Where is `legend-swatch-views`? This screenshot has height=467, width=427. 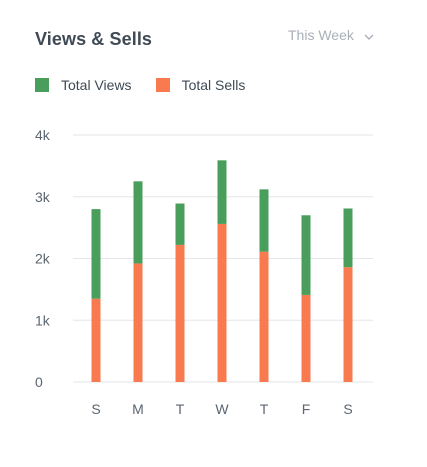 legend-swatch-views is located at coordinates (42, 85).